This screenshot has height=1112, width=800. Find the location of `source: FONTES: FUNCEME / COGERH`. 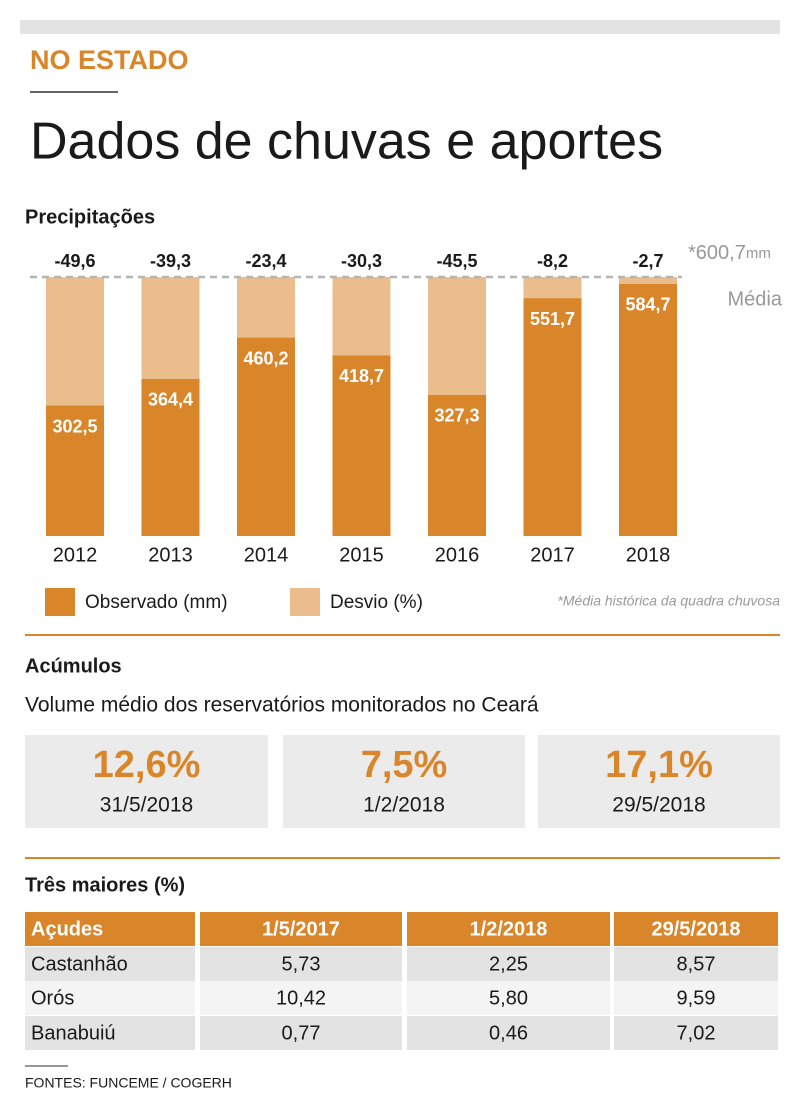

source: FONTES: FUNCEME / COGERH is located at coordinates (128, 1083).